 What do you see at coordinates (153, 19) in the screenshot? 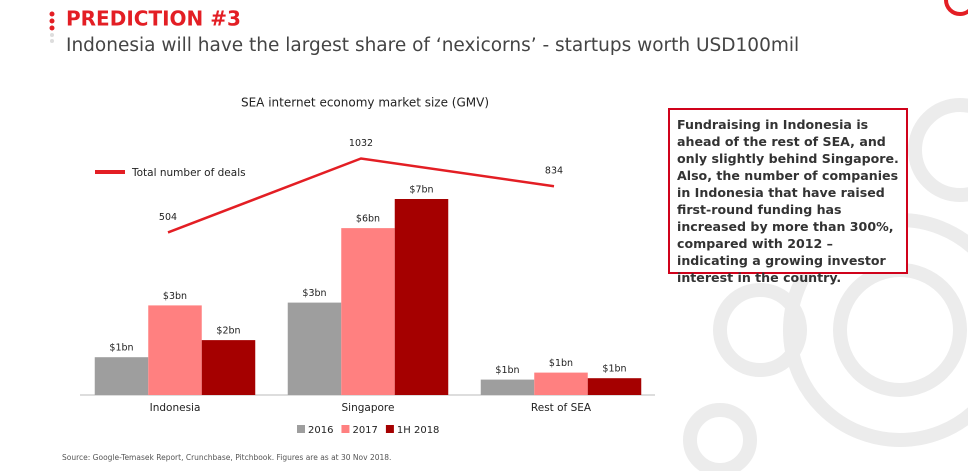
I see `slide-title: PREDICTION #3` at bounding box center [153, 19].